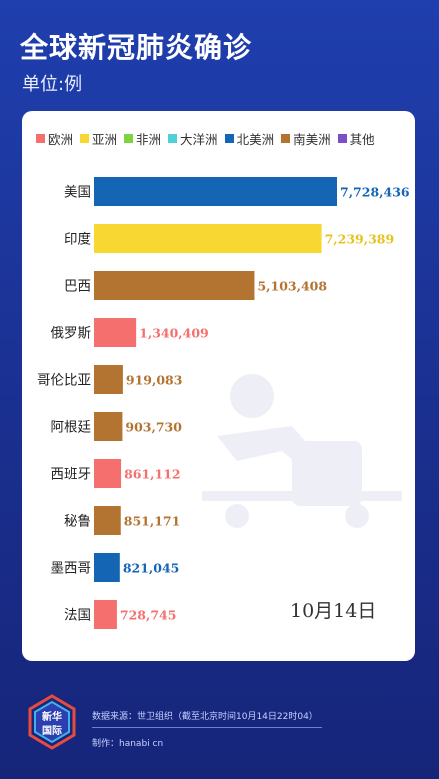 This screenshot has height=779, width=439. I want to click on source-text: 数据来源：世卫组织（截至北京时间10月14日22时04）, so click(205, 717).